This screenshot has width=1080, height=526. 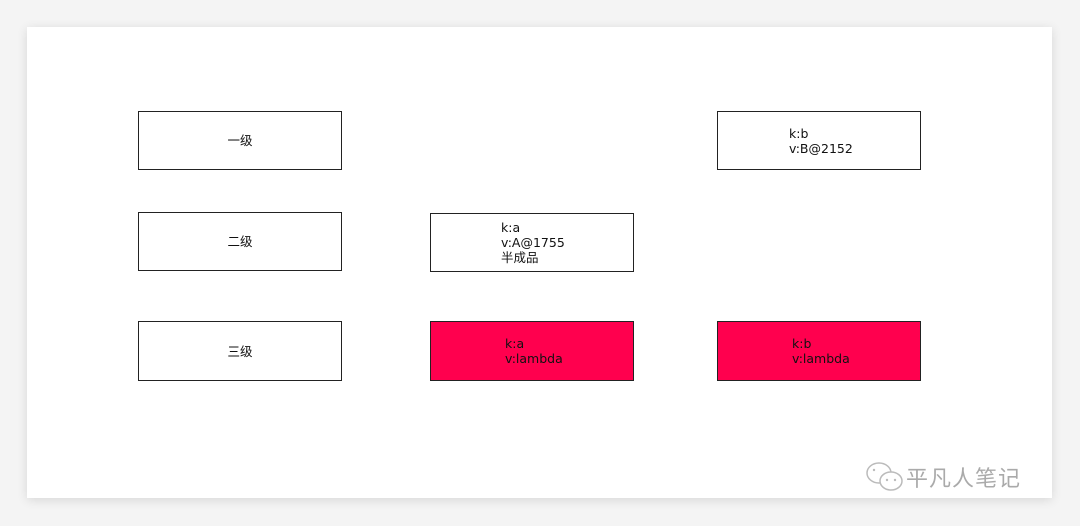 I want to click on note-text: 半成品, so click(x=520, y=257).